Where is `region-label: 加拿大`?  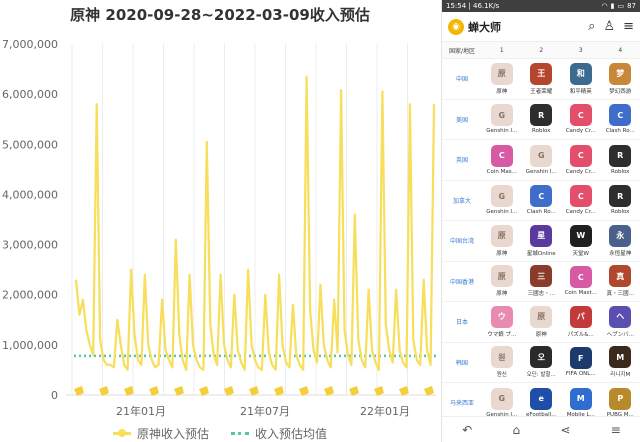 region-label: 加拿大 is located at coordinates (461, 201).